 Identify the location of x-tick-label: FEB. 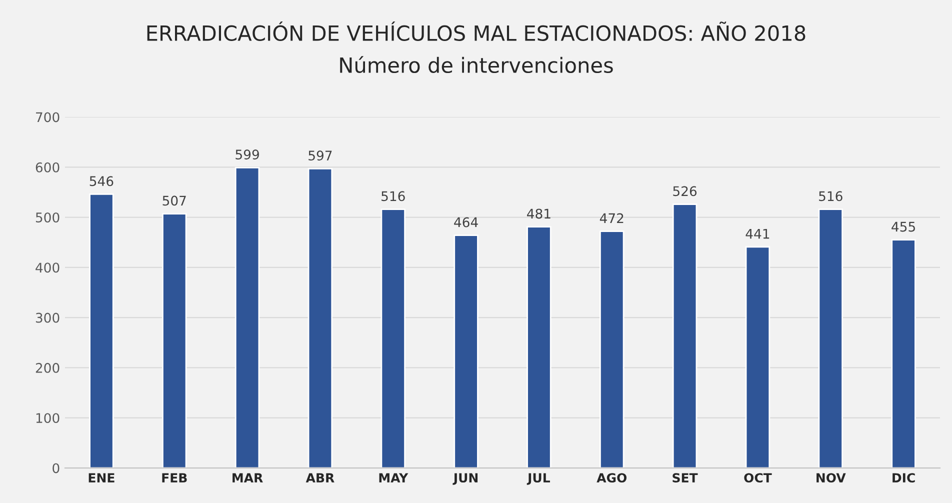
(174, 477).